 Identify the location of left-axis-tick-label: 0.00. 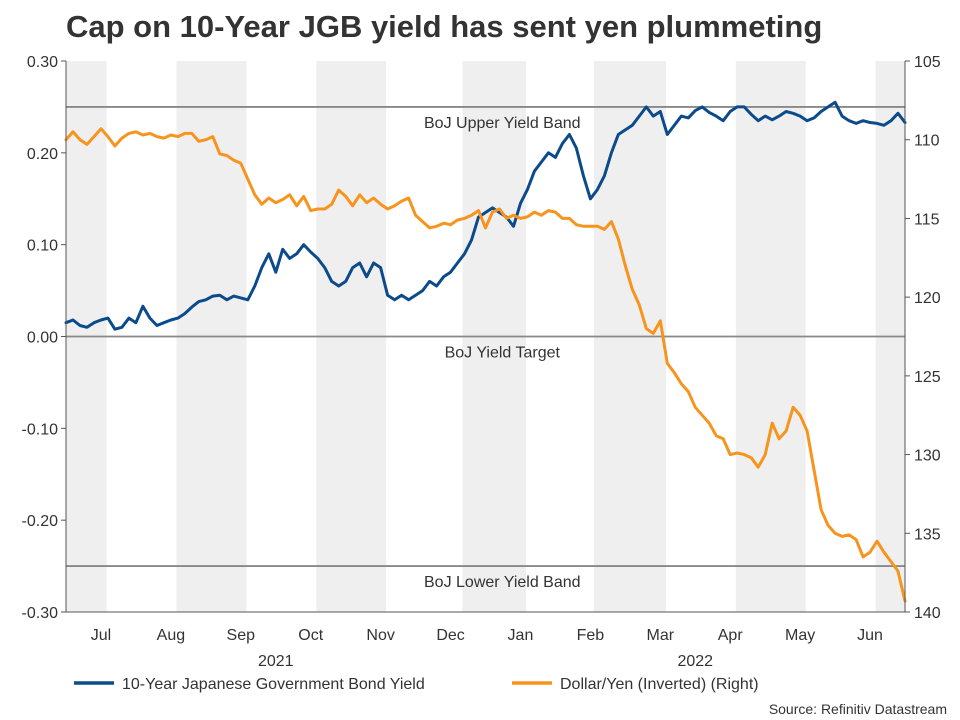
(42, 338).